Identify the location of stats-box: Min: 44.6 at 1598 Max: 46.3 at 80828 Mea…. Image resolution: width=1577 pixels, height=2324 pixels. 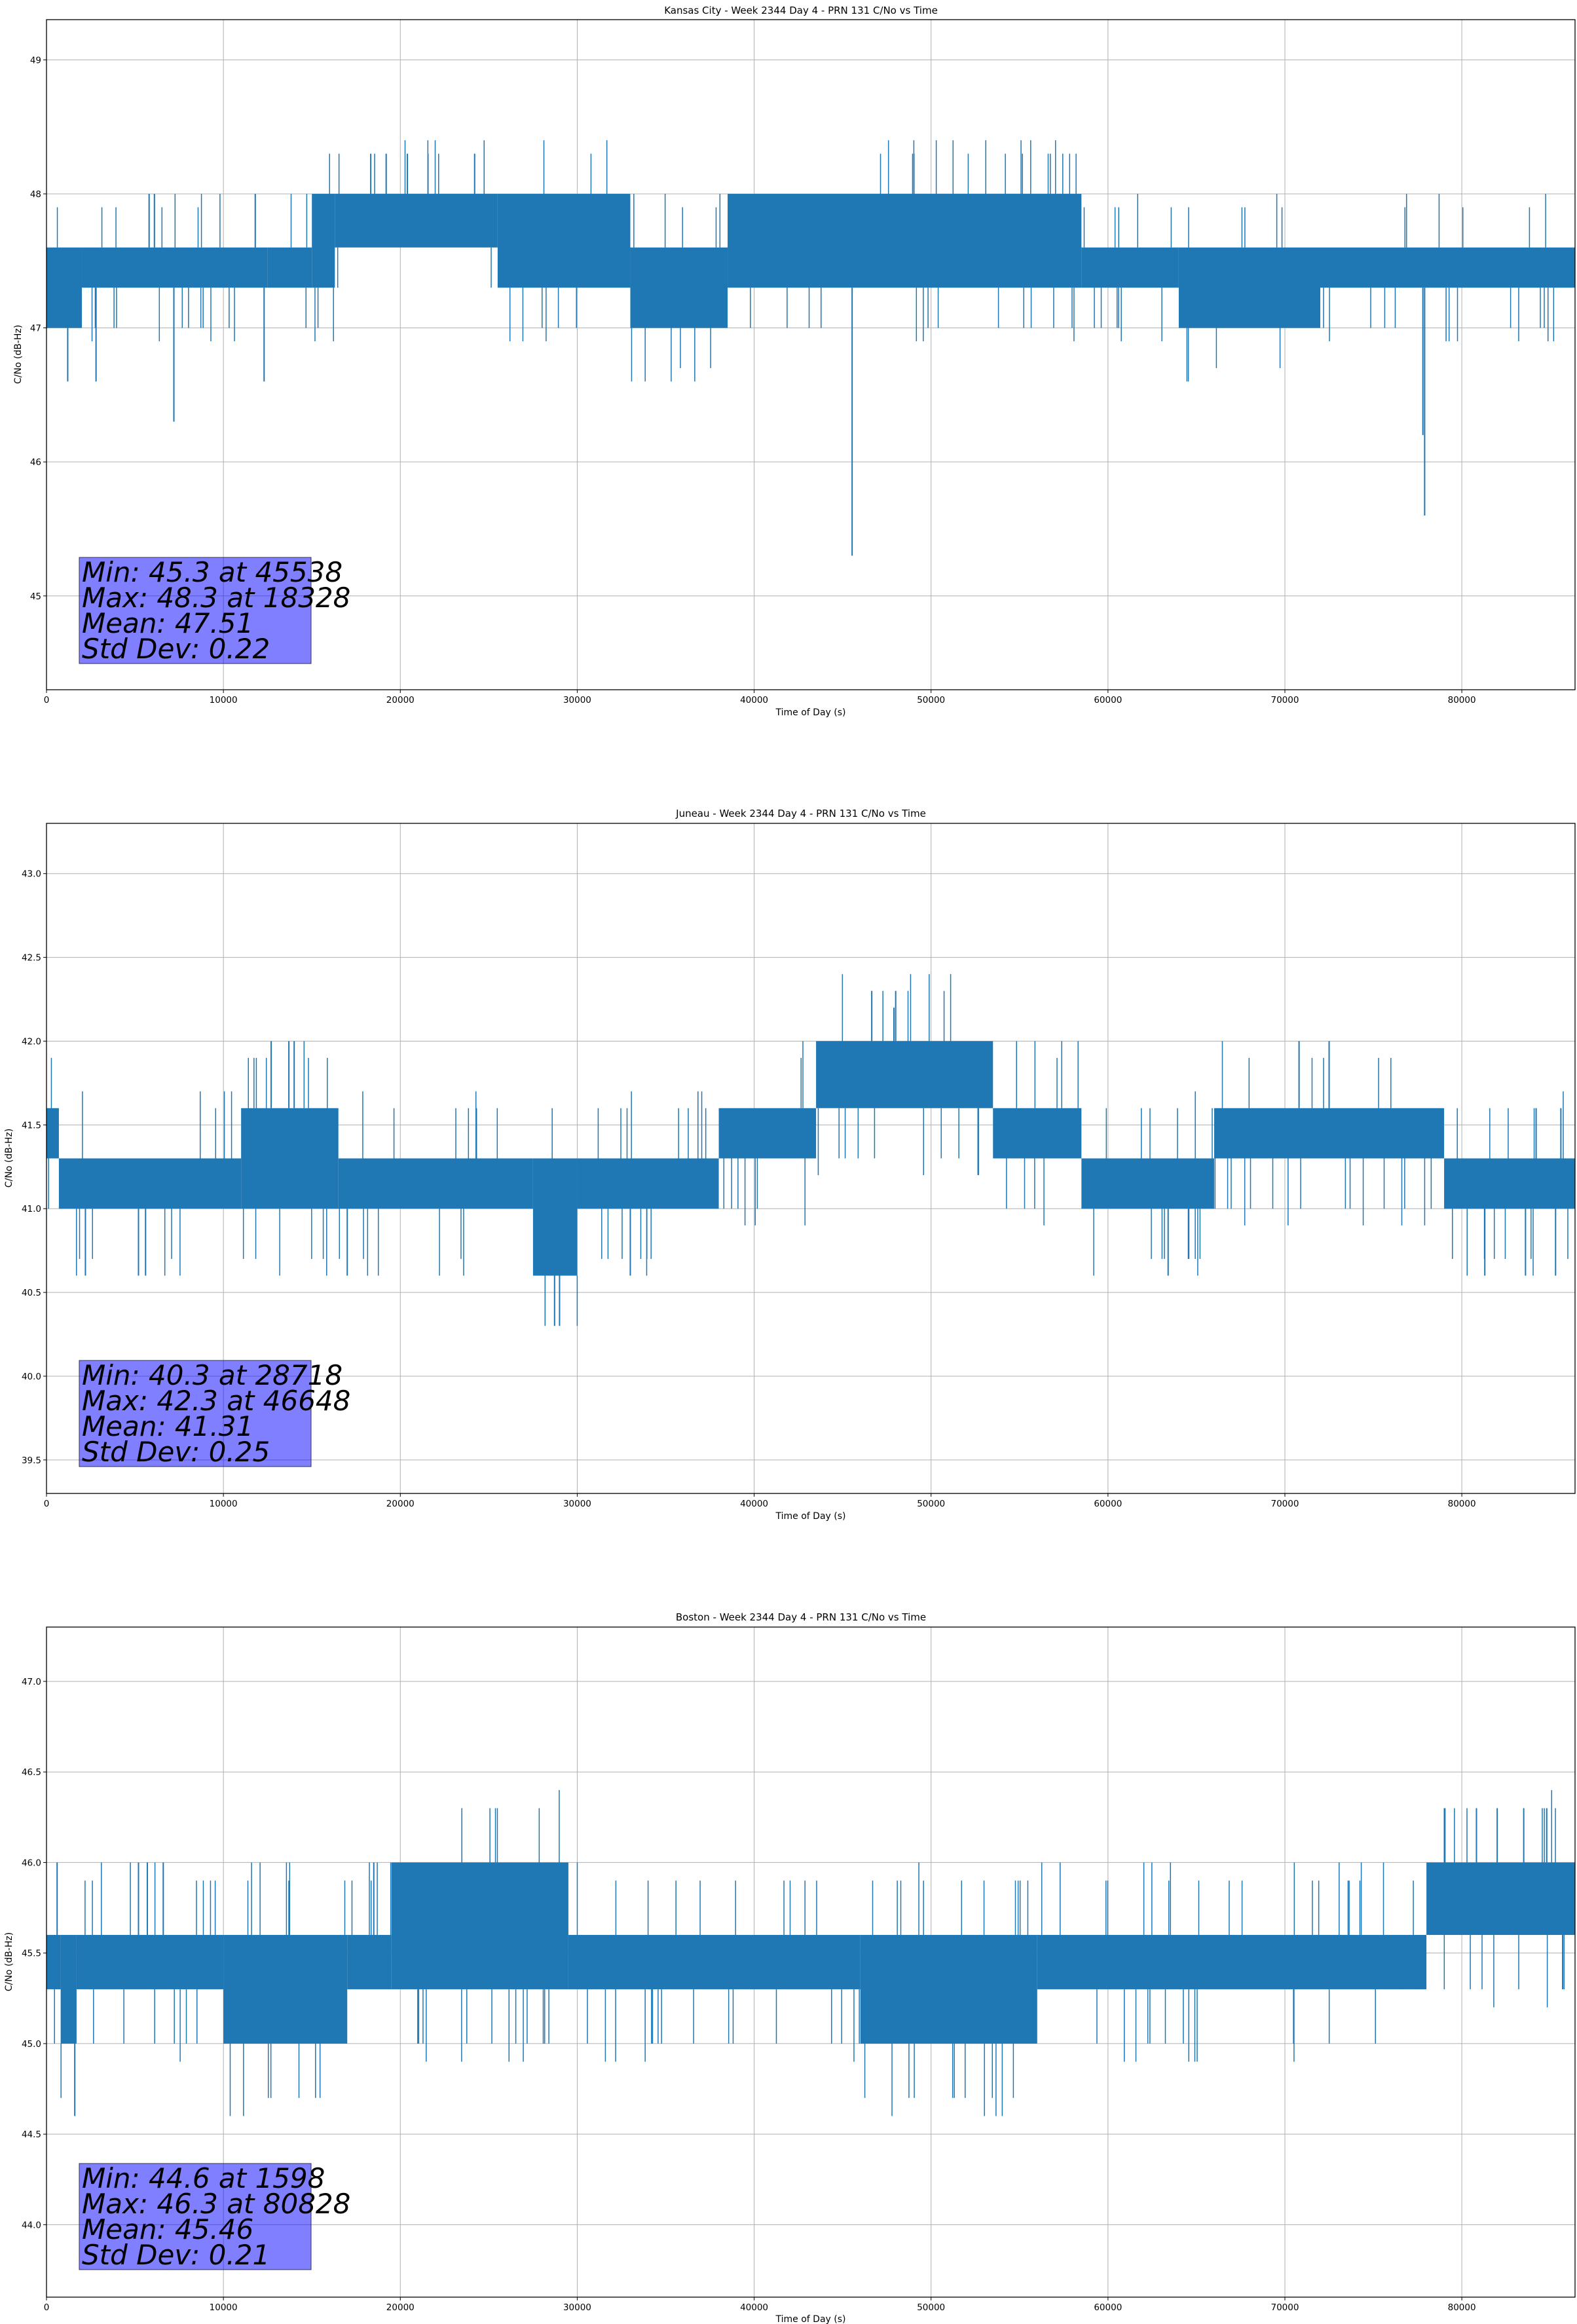
(214, 2216).